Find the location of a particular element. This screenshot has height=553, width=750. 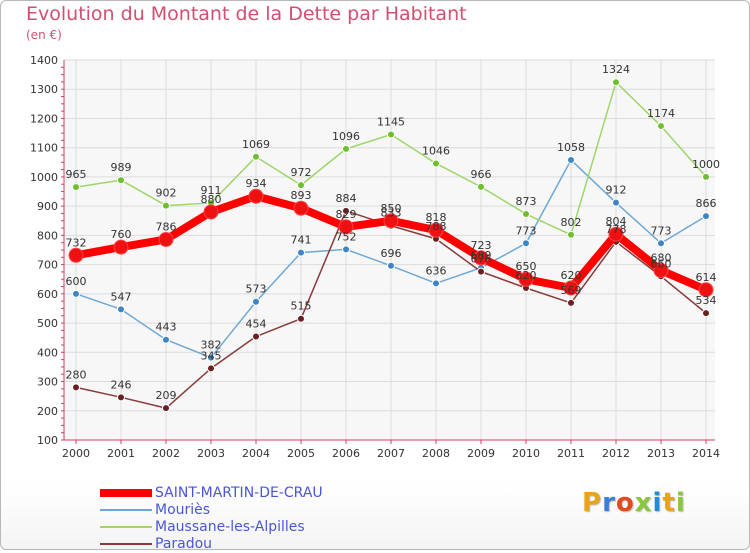

logo-letter: r is located at coordinates (609, 503).